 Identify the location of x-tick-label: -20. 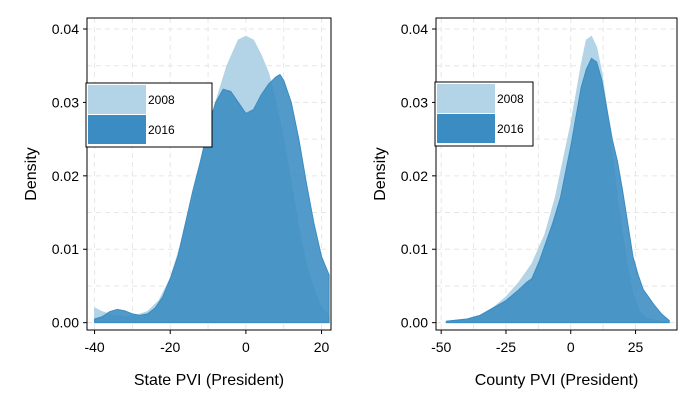
(170, 347).